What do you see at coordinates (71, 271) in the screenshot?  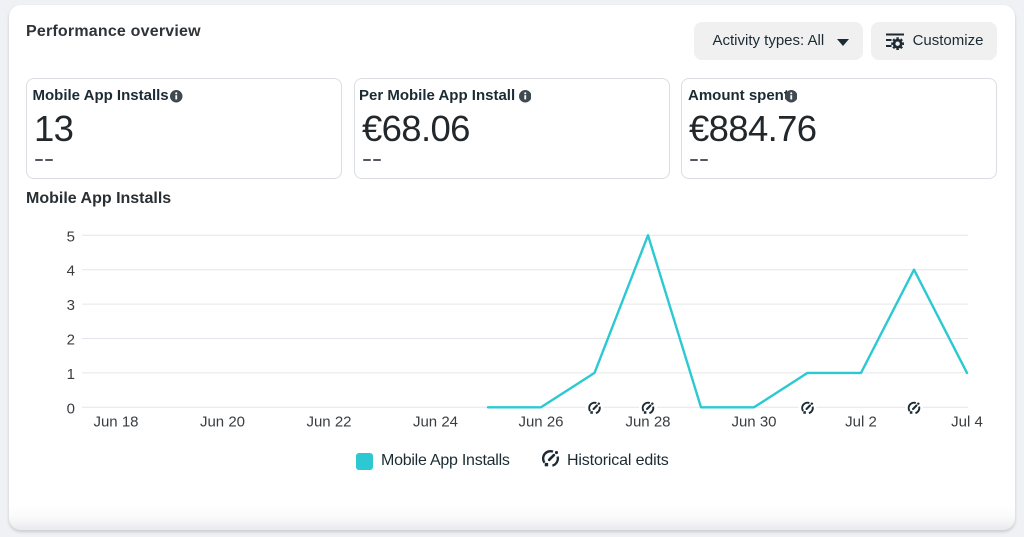 I see `svg-text: 4` at bounding box center [71, 271].